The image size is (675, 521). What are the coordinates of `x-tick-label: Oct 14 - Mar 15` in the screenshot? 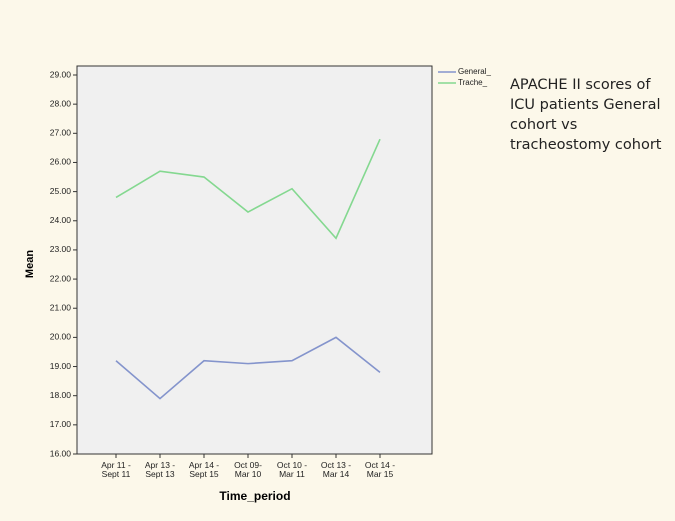 It's located at (380, 469).